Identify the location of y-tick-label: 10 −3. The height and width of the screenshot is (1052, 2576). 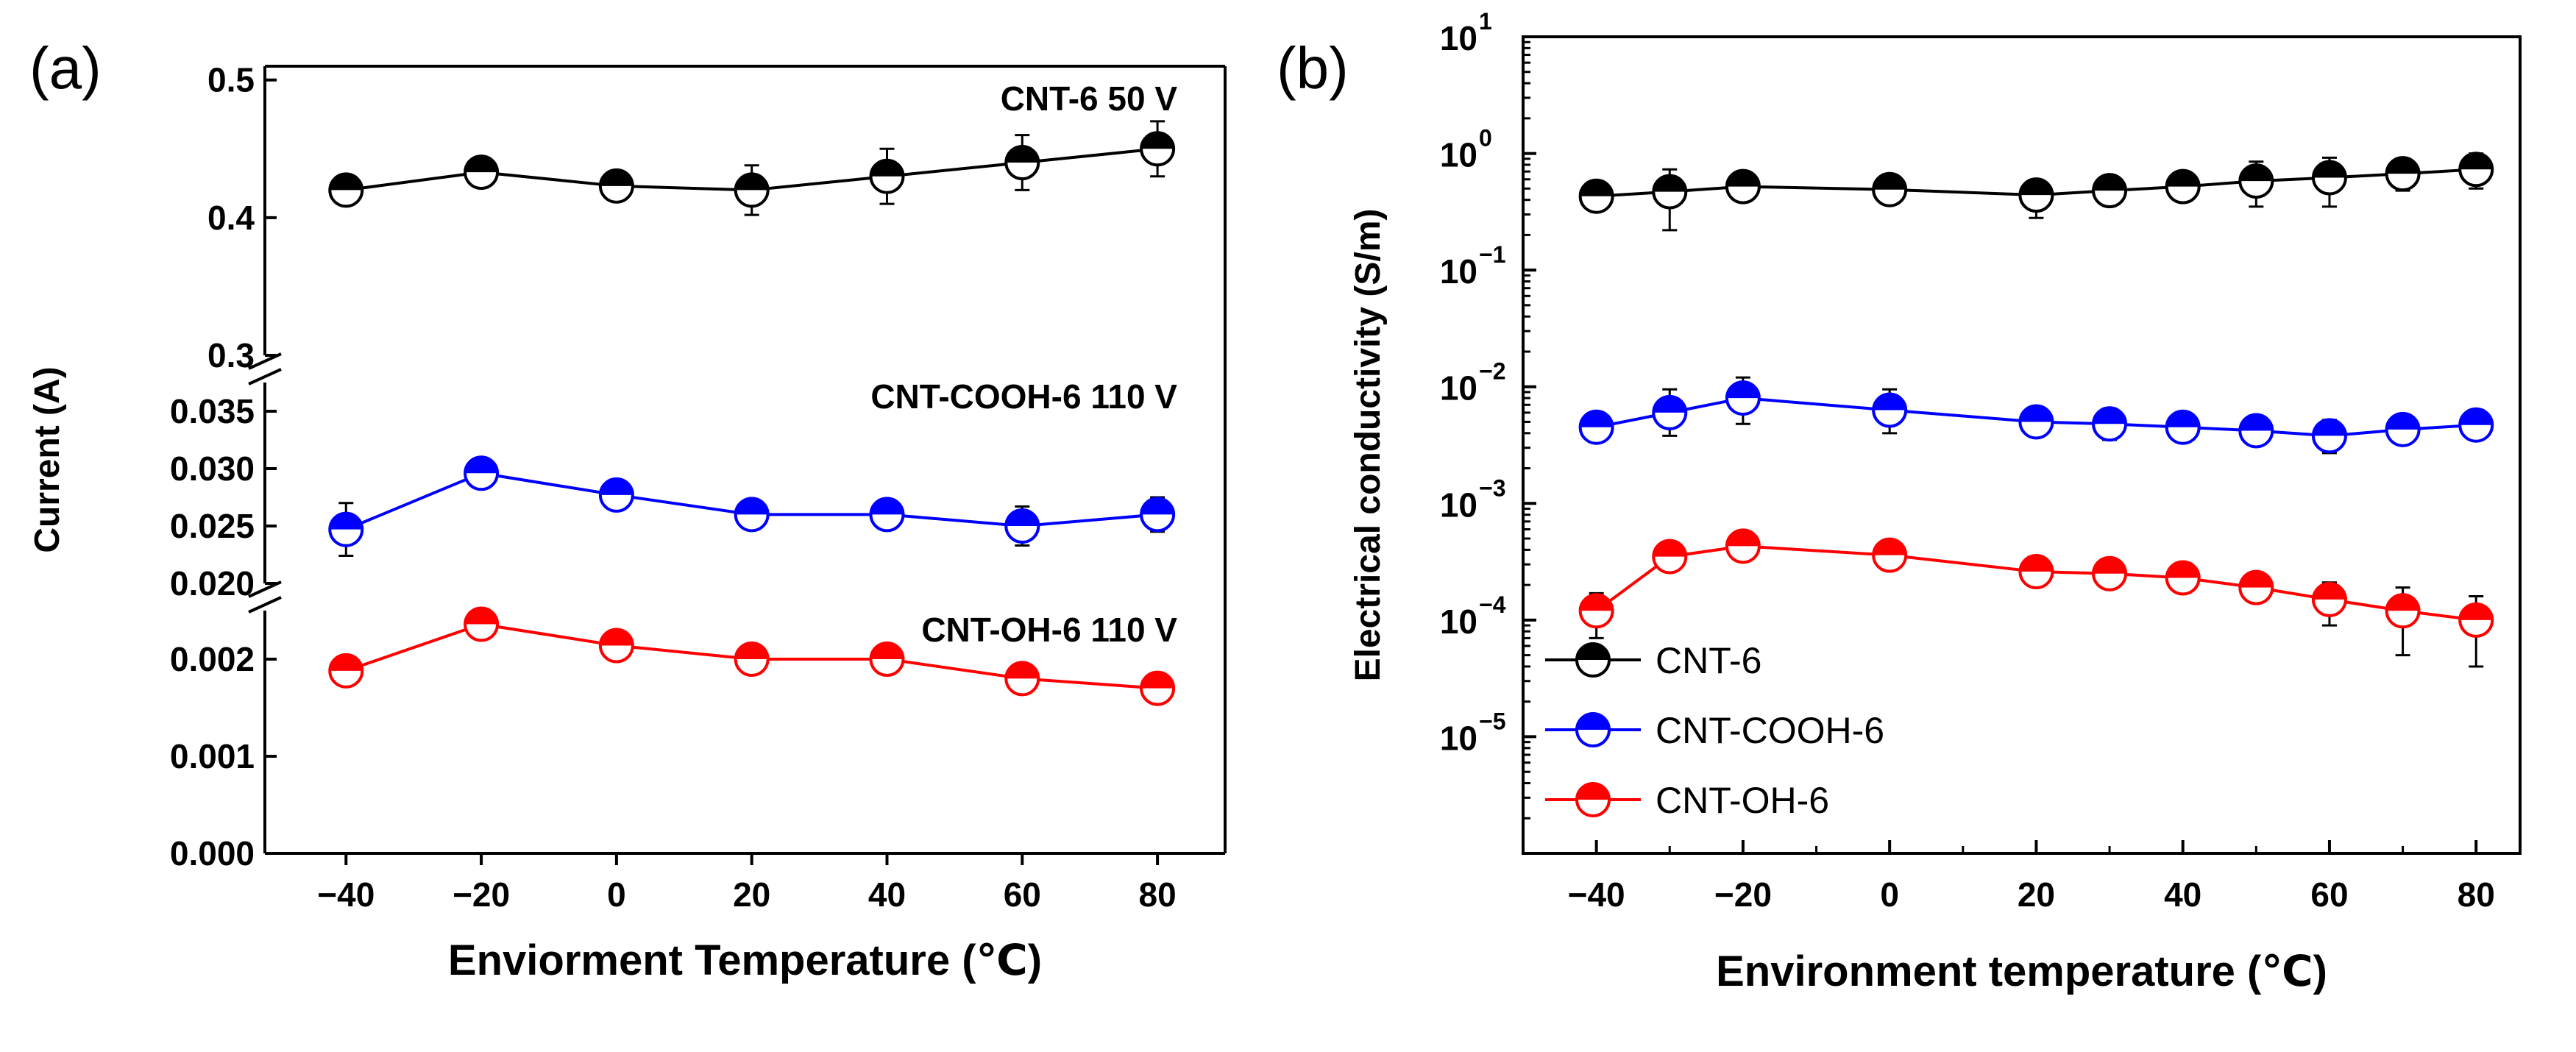
(1473, 499).